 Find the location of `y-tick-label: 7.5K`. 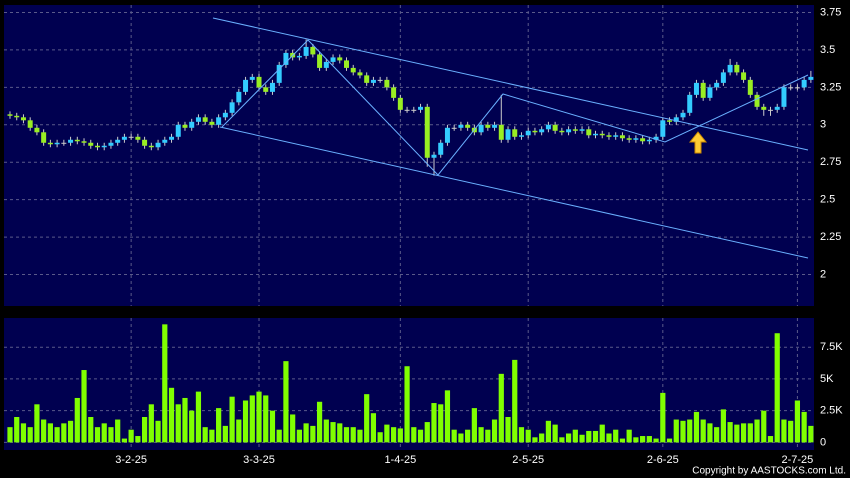

y-tick-label: 7.5K is located at coordinates (831, 347).